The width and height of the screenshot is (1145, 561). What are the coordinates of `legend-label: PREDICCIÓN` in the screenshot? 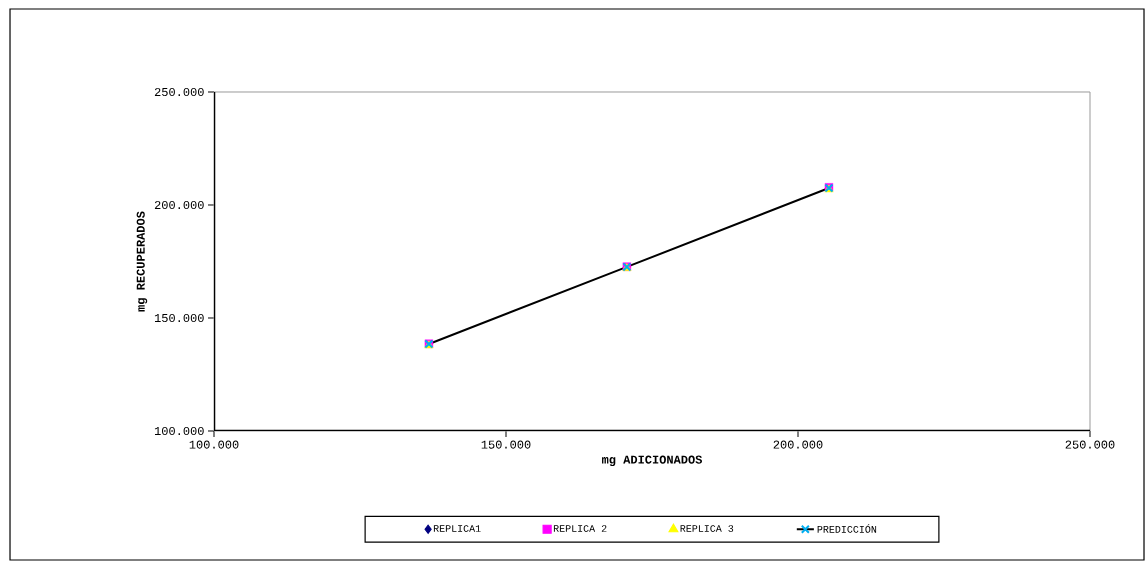 It's located at (847, 528).